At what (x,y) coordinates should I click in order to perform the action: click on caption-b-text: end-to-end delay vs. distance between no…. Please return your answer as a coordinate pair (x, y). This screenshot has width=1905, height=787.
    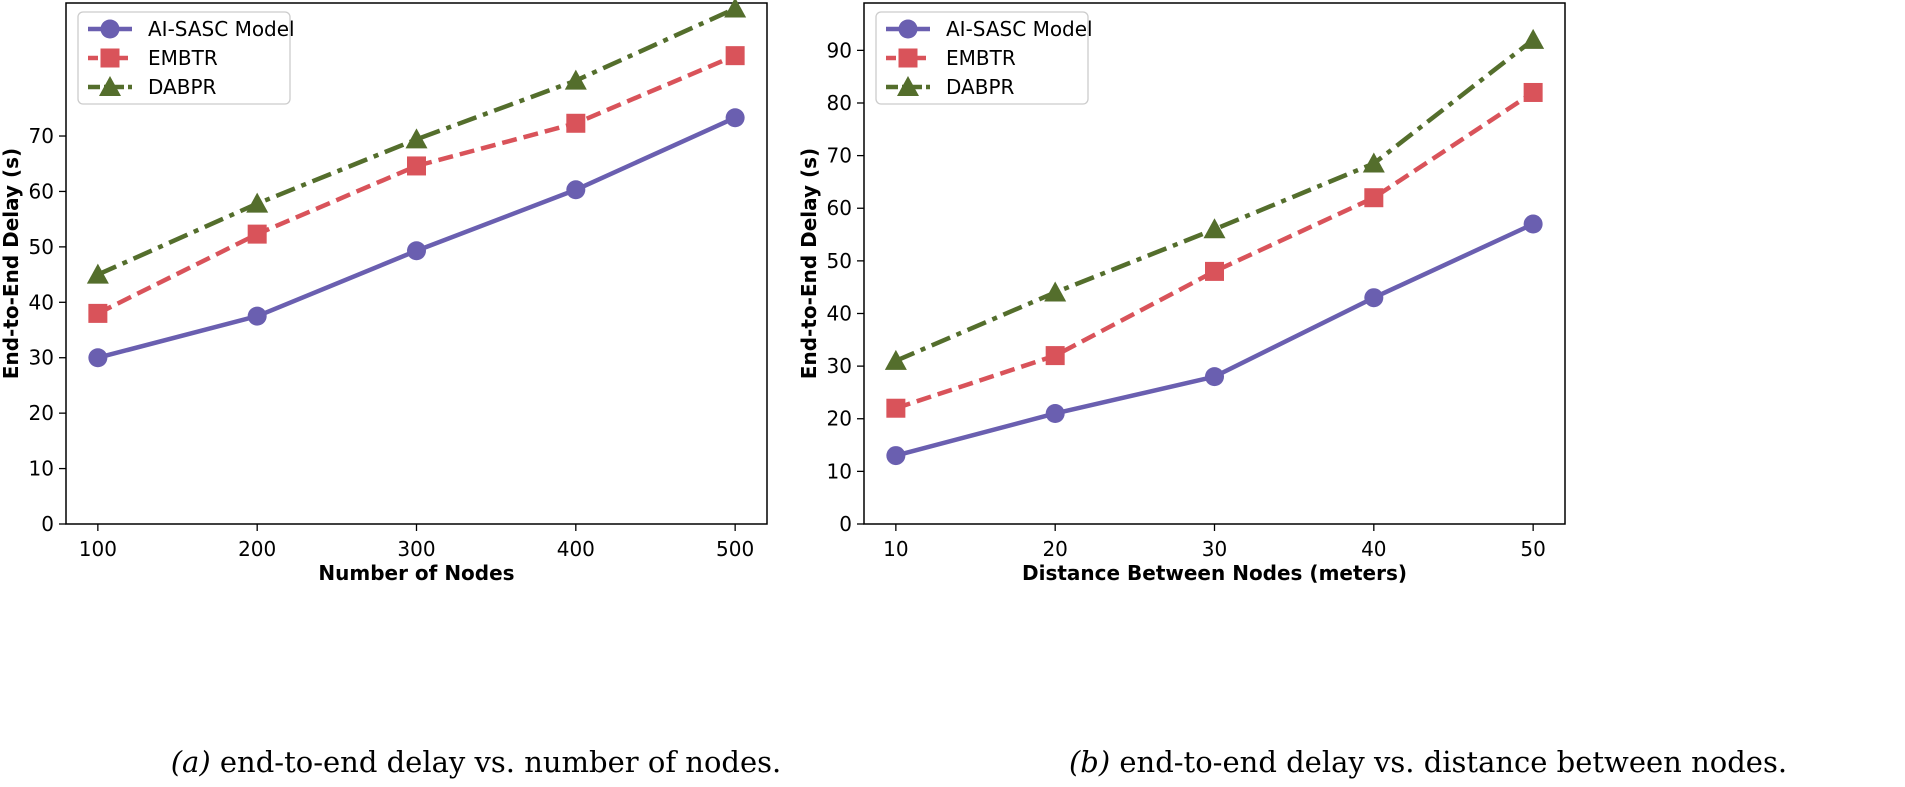
    Looking at the image, I should click on (1449, 762).